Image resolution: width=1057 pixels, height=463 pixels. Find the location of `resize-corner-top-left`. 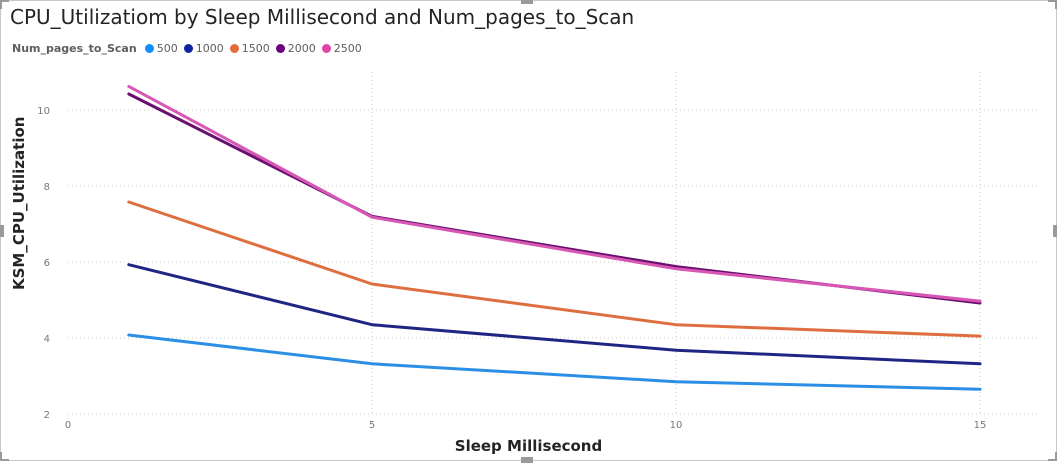

resize-corner-top-left is located at coordinates (4, 4).